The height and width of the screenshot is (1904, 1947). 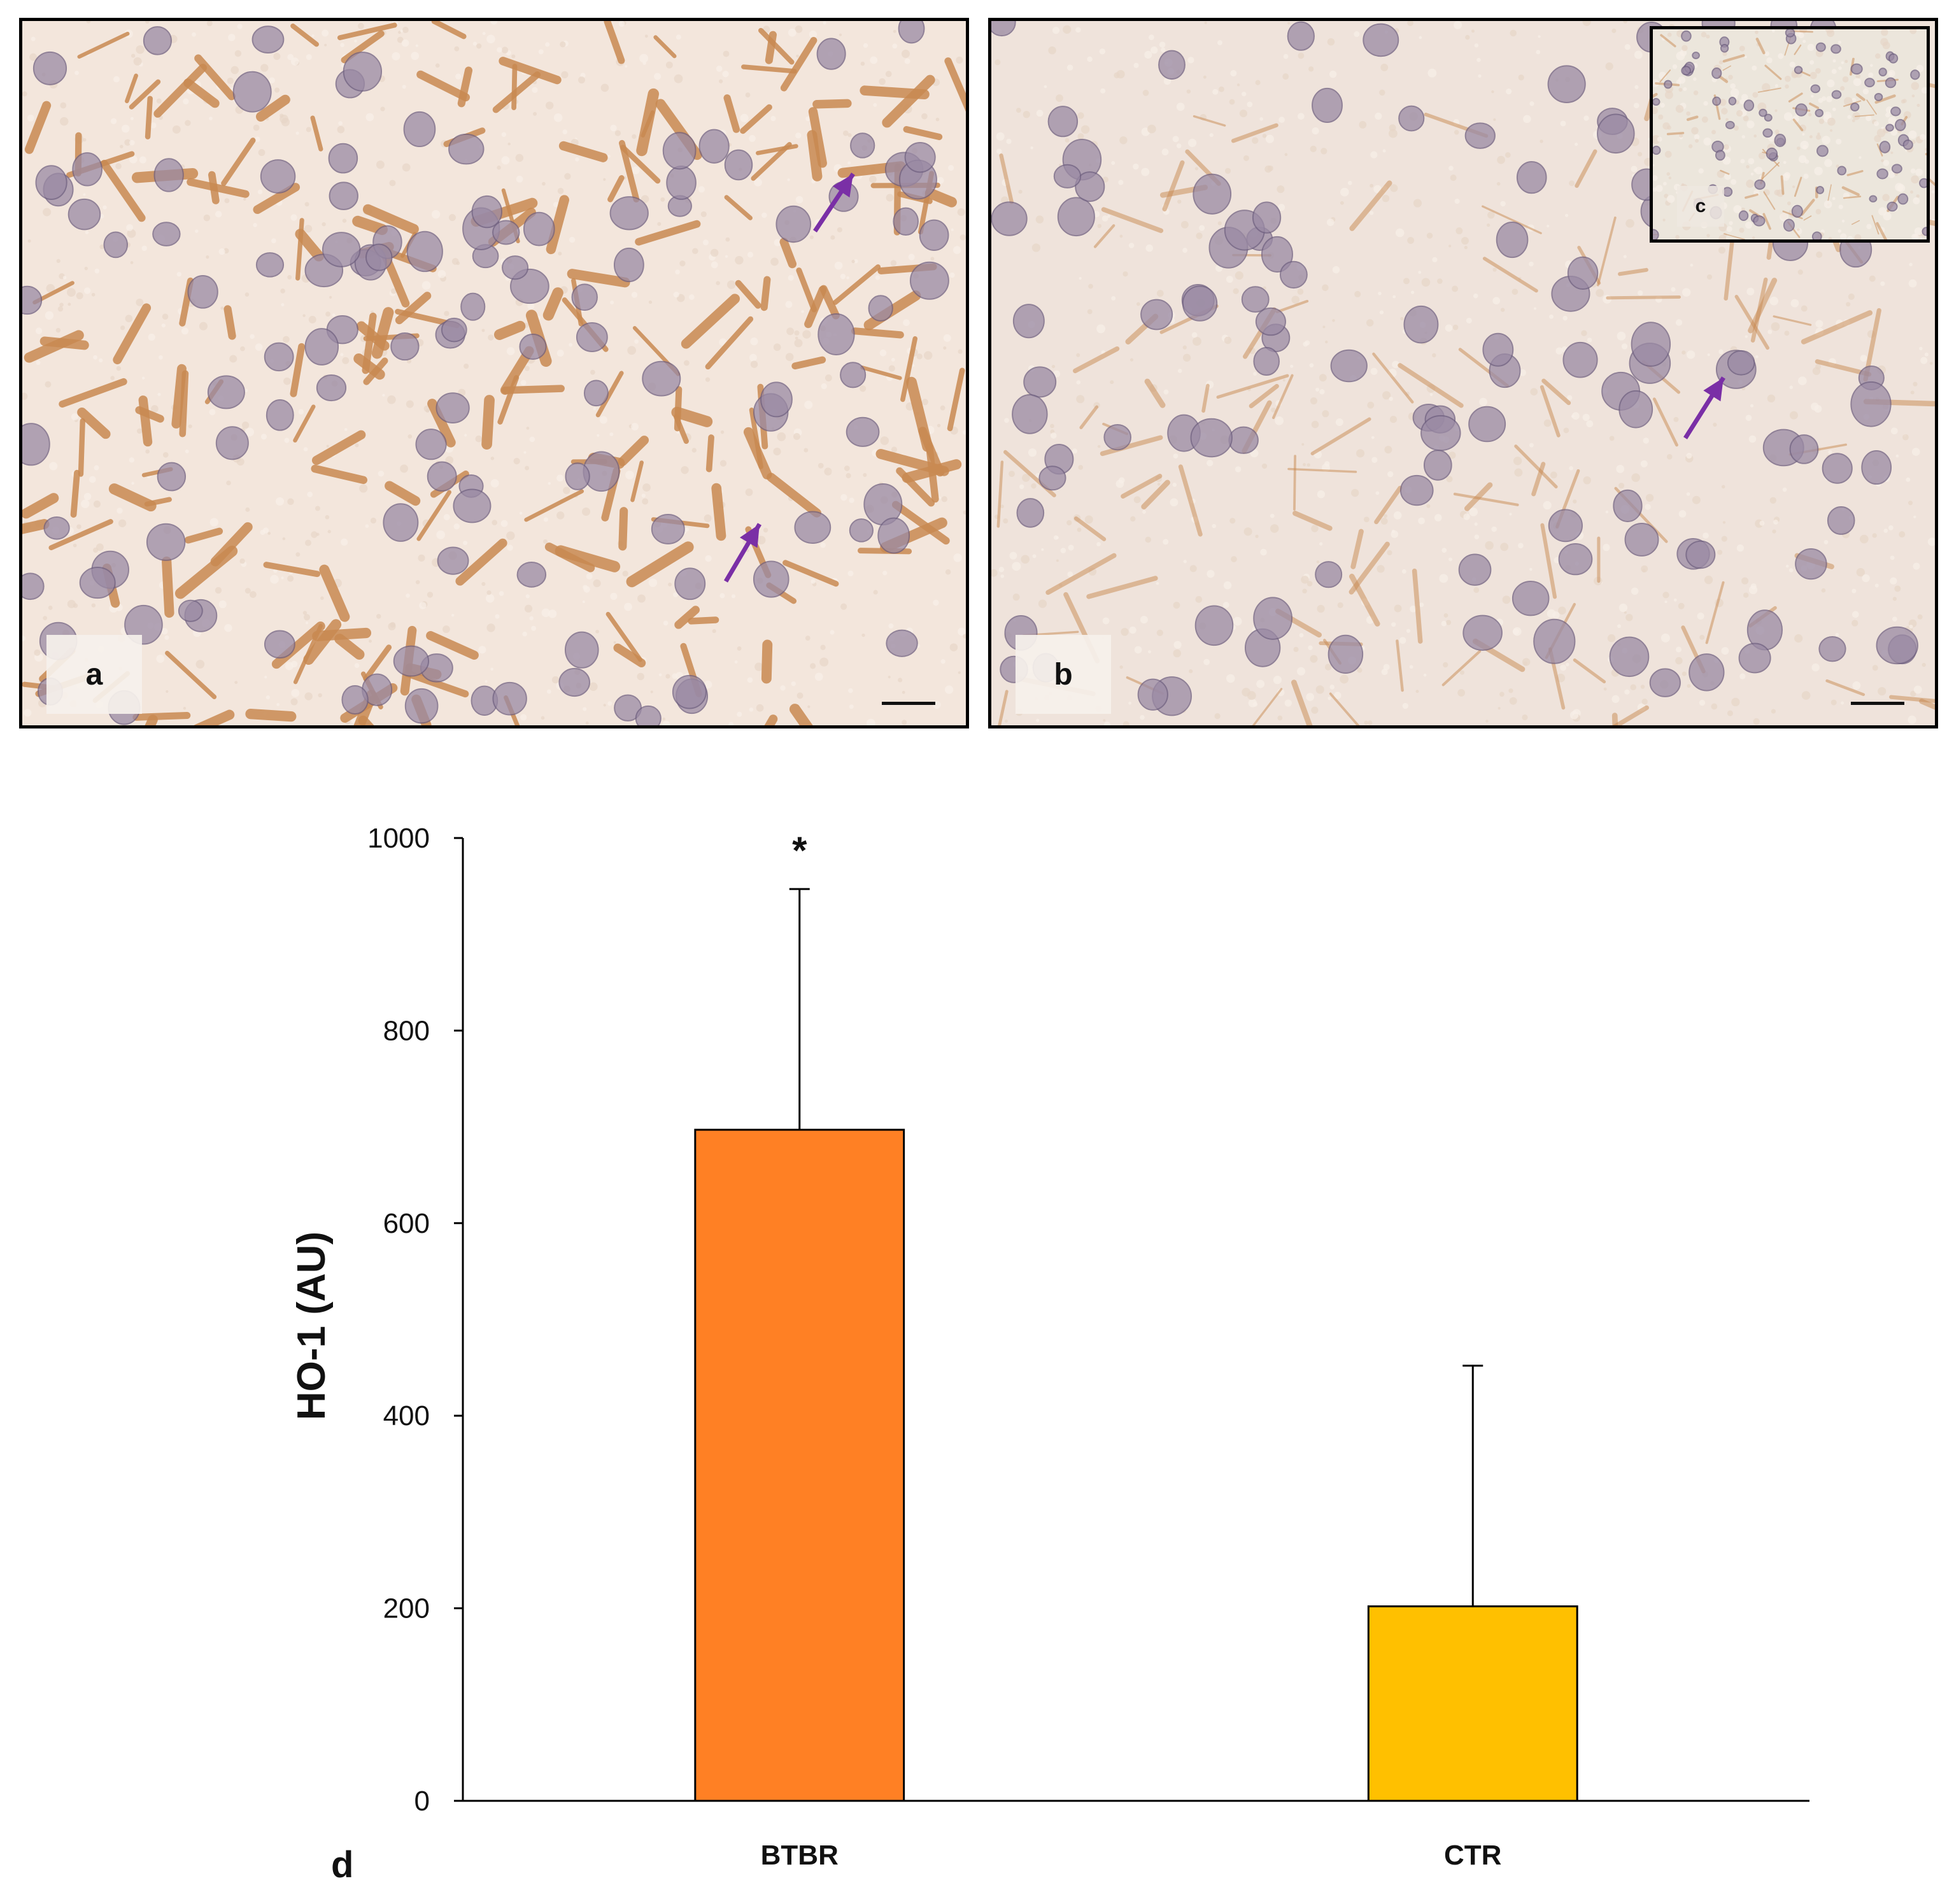 What do you see at coordinates (422, 1801) in the screenshot?
I see `y-tick-label: 0` at bounding box center [422, 1801].